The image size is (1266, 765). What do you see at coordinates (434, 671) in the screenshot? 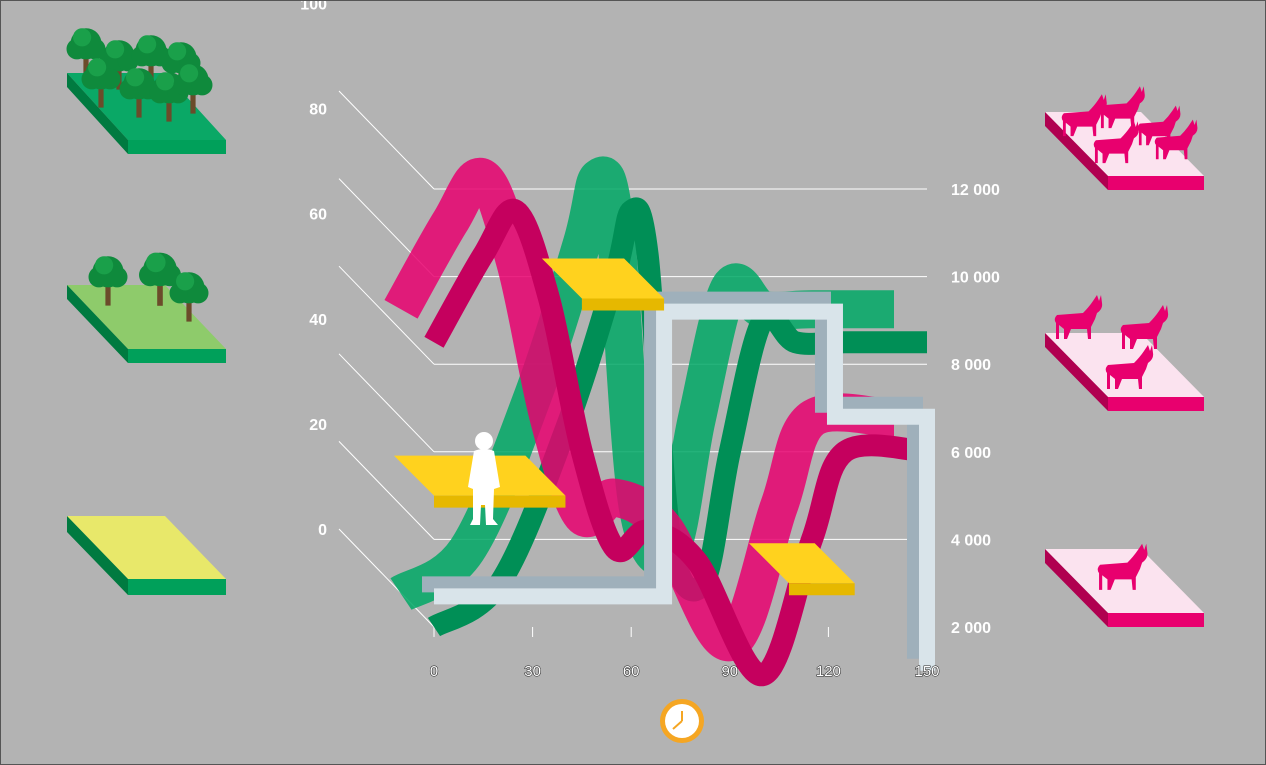
I see `x-tick-label: 0` at bounding box center [434, 671].